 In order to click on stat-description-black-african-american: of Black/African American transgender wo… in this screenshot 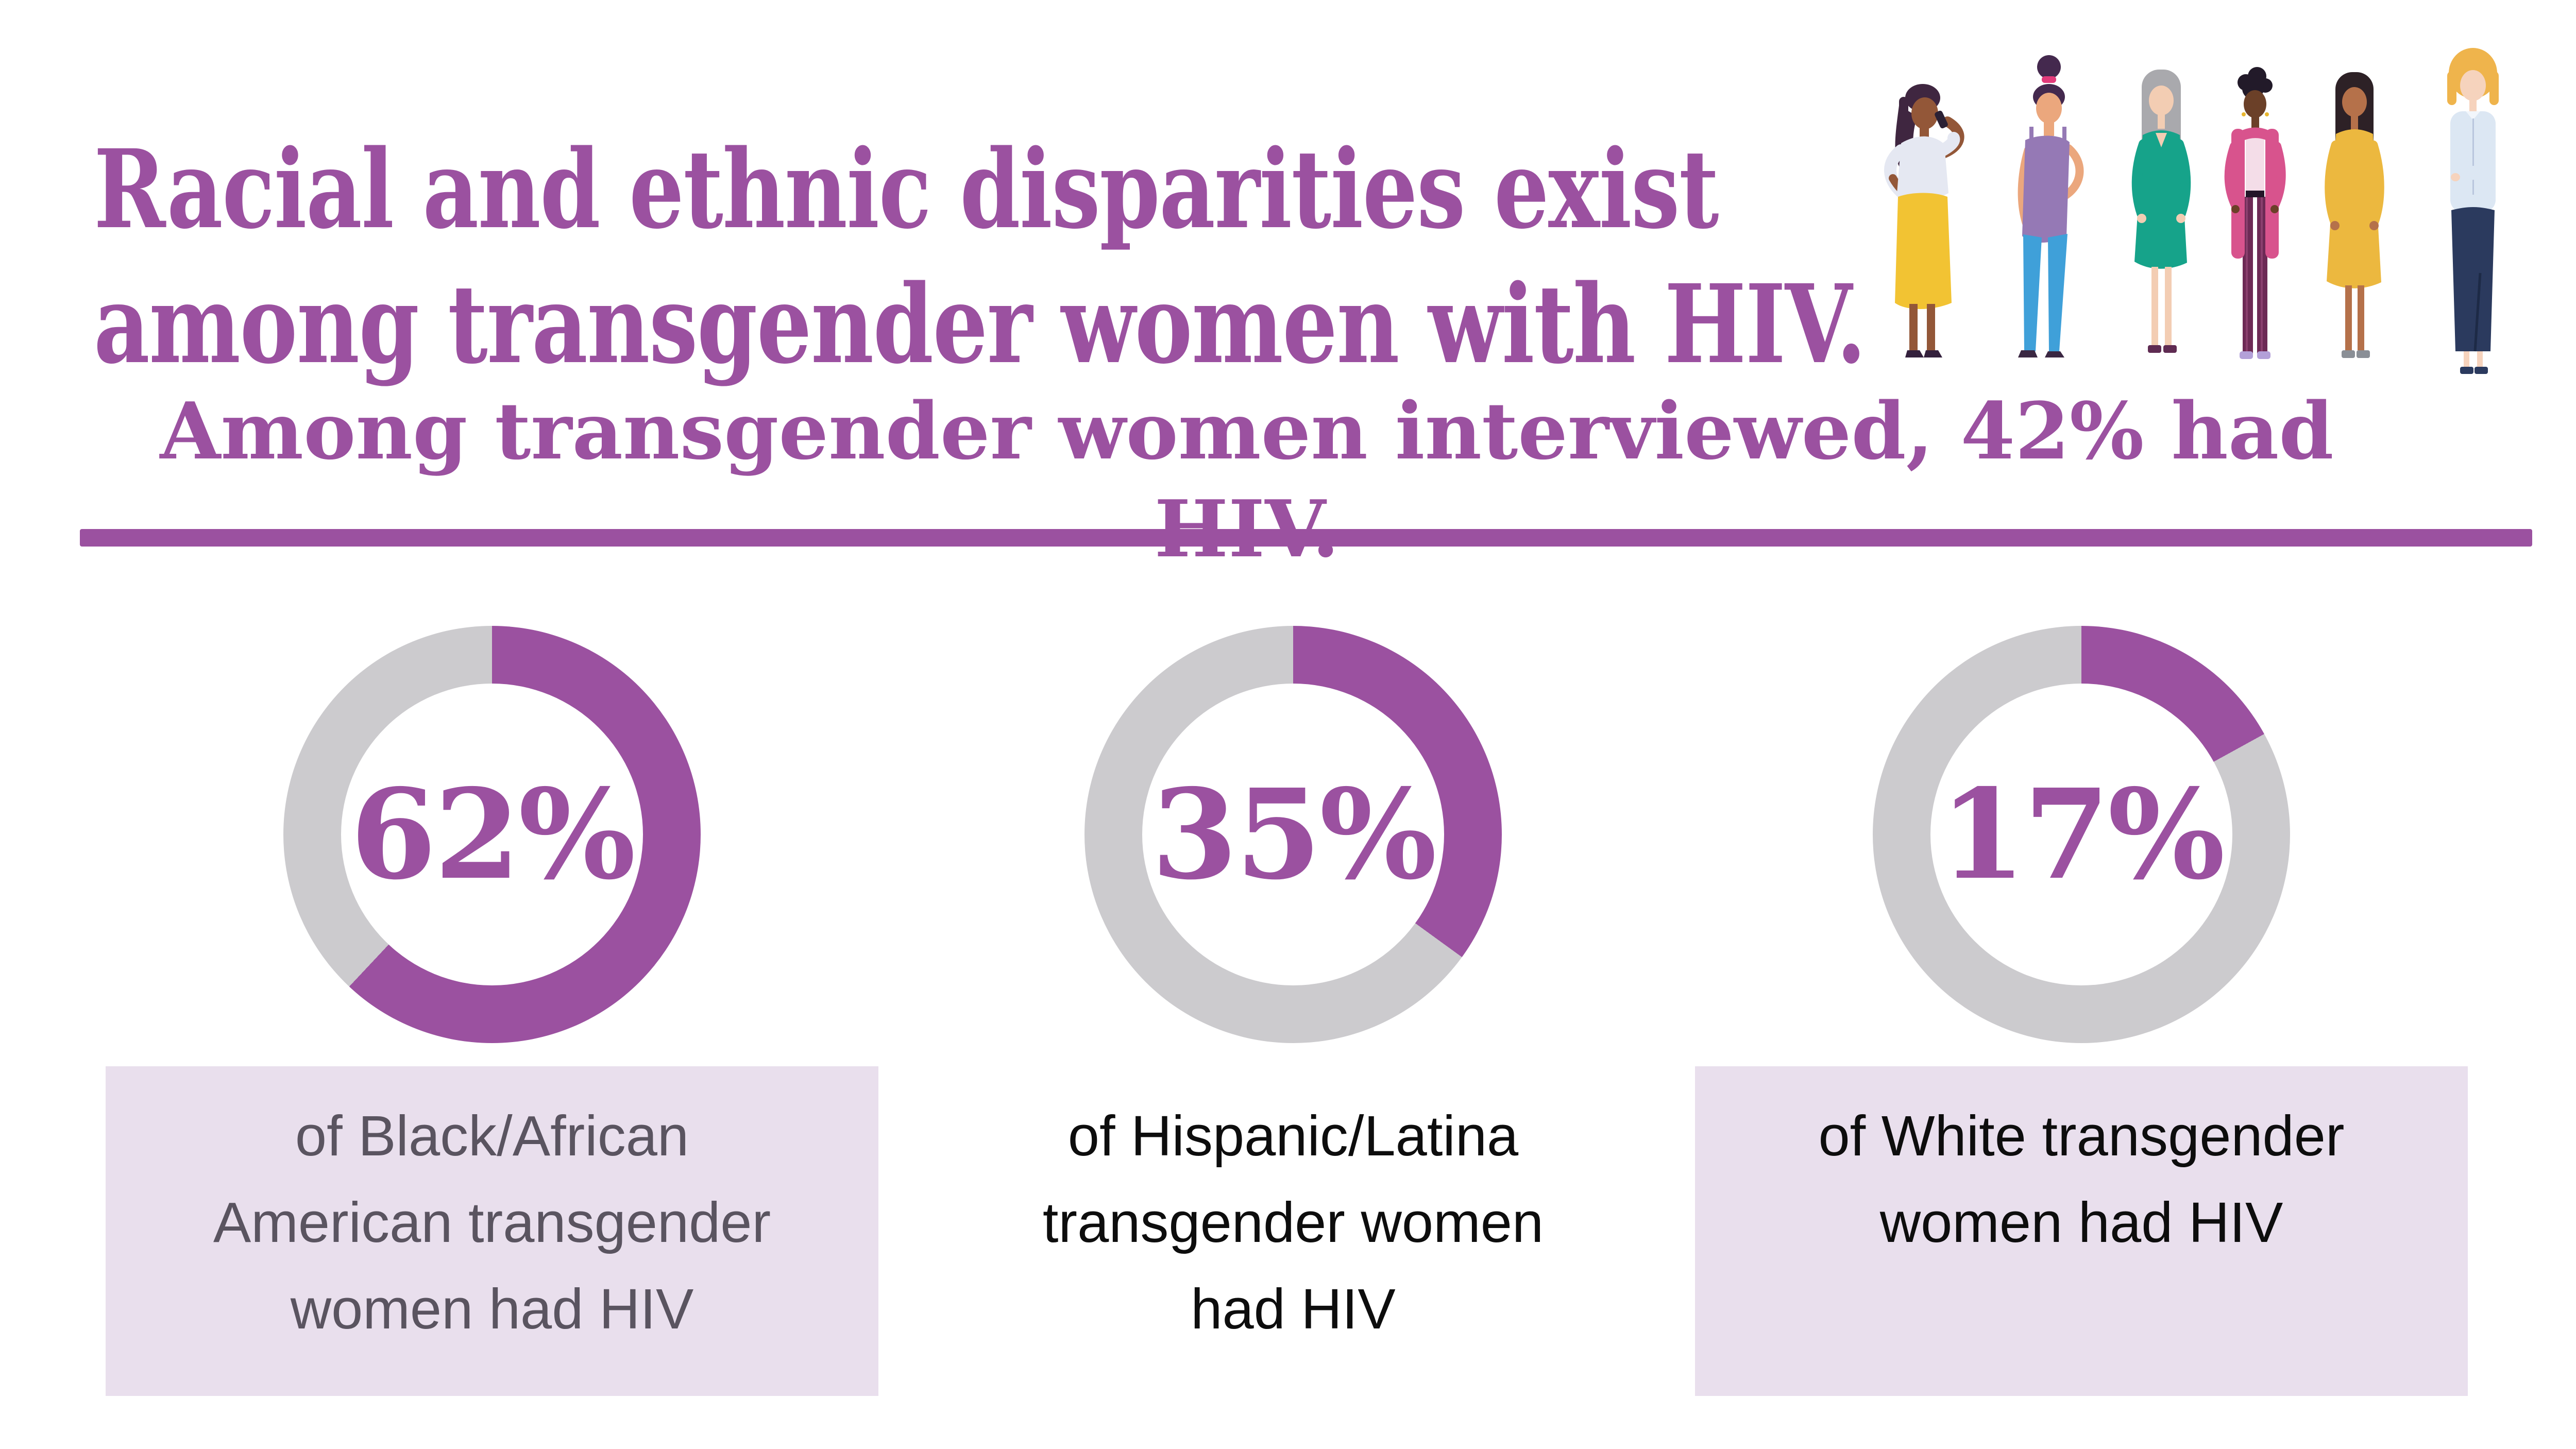, I will do `click(492, 1231)`.